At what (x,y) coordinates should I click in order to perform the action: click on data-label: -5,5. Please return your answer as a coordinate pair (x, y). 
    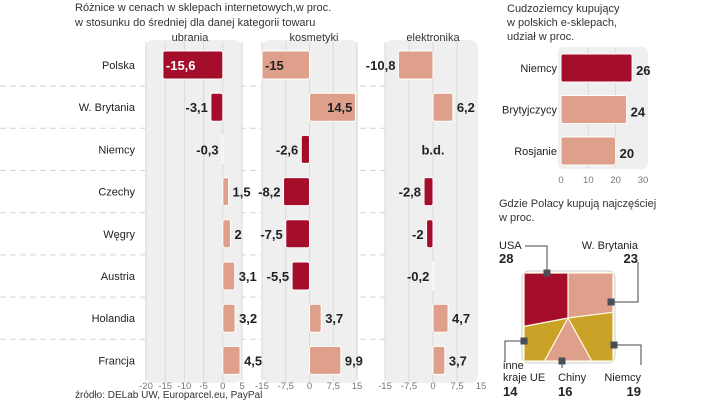
    Looking at the image, I should click on (278, 276).